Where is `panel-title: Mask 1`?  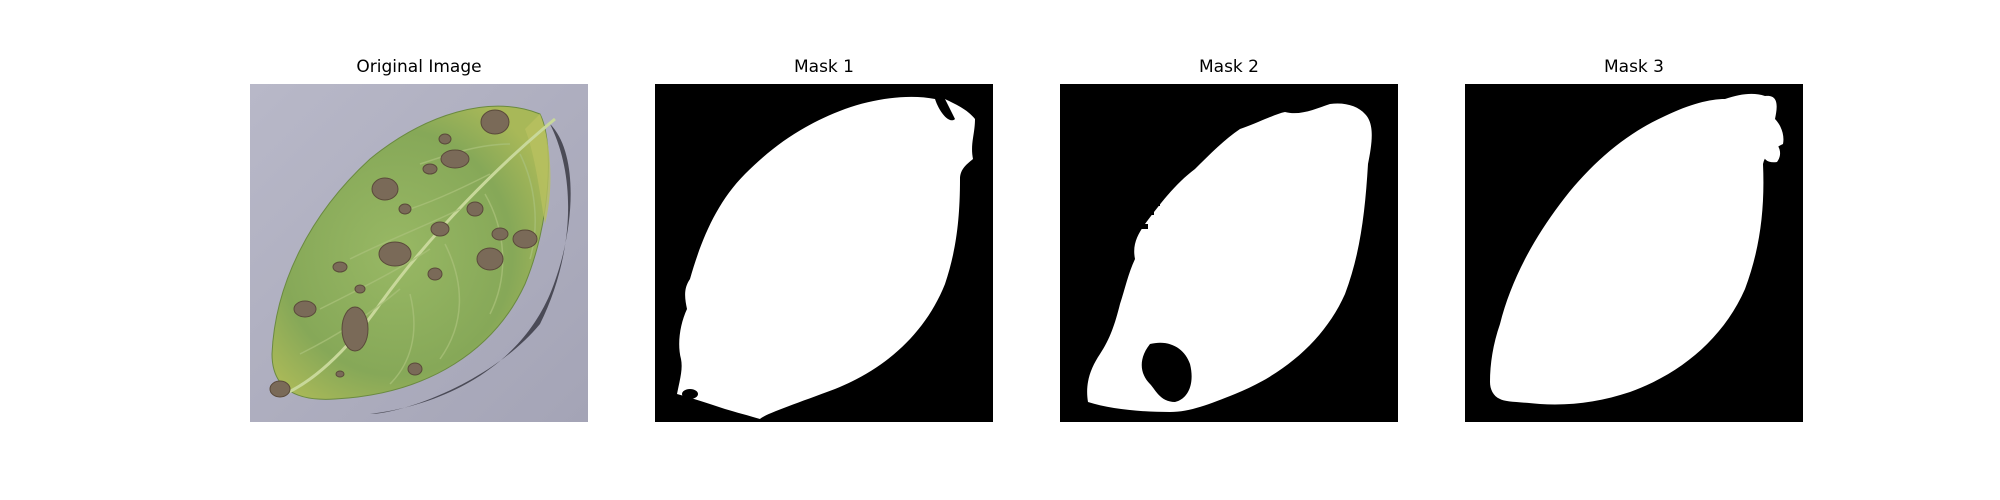
panel-title: Mask 1 is located at coordinates (823, 67).